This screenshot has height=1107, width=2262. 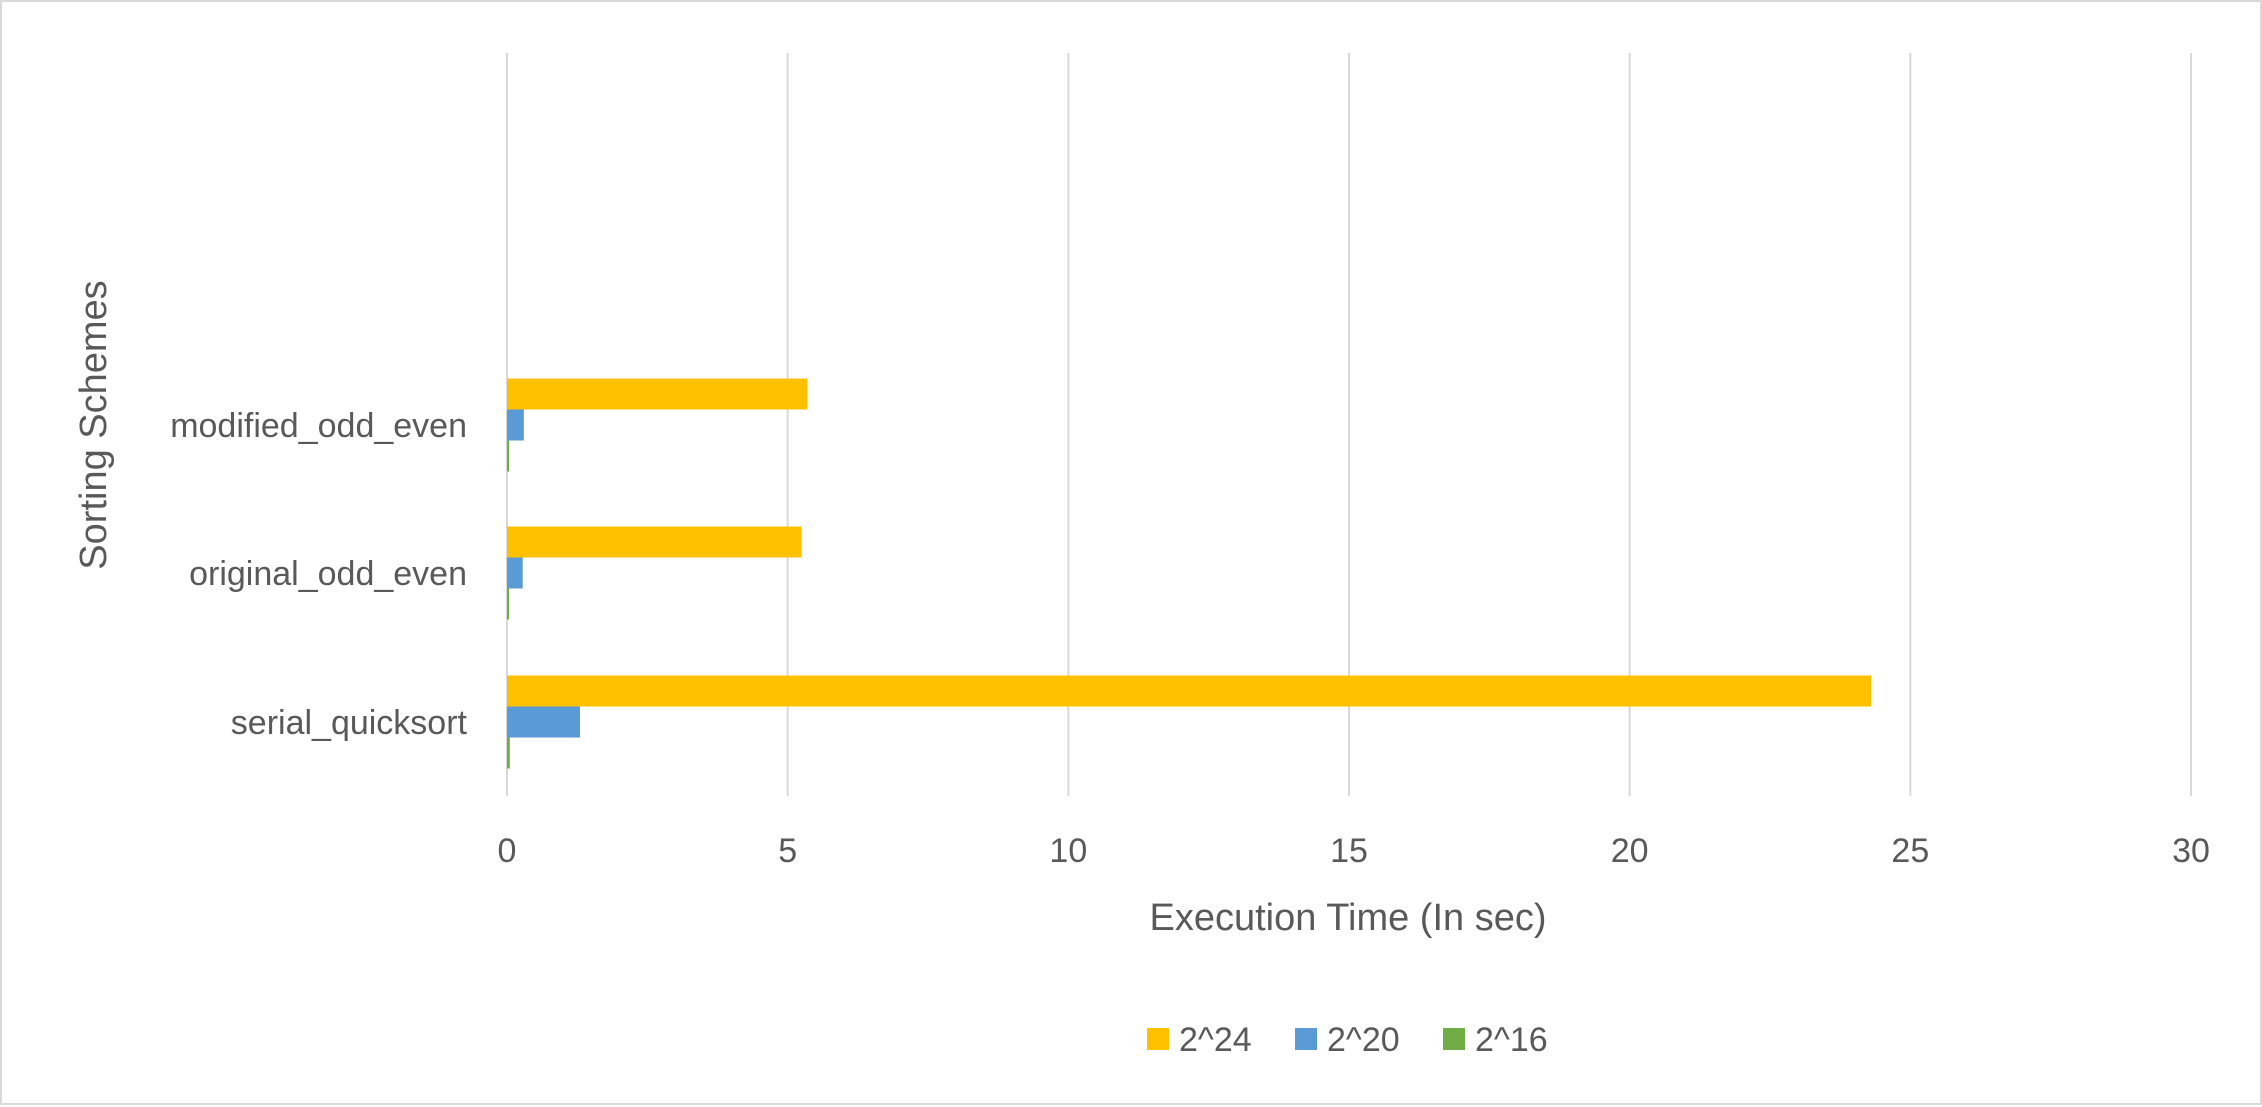 I want to click on bar-modified-odd-even-2pow24, so click(x=657, y=394).